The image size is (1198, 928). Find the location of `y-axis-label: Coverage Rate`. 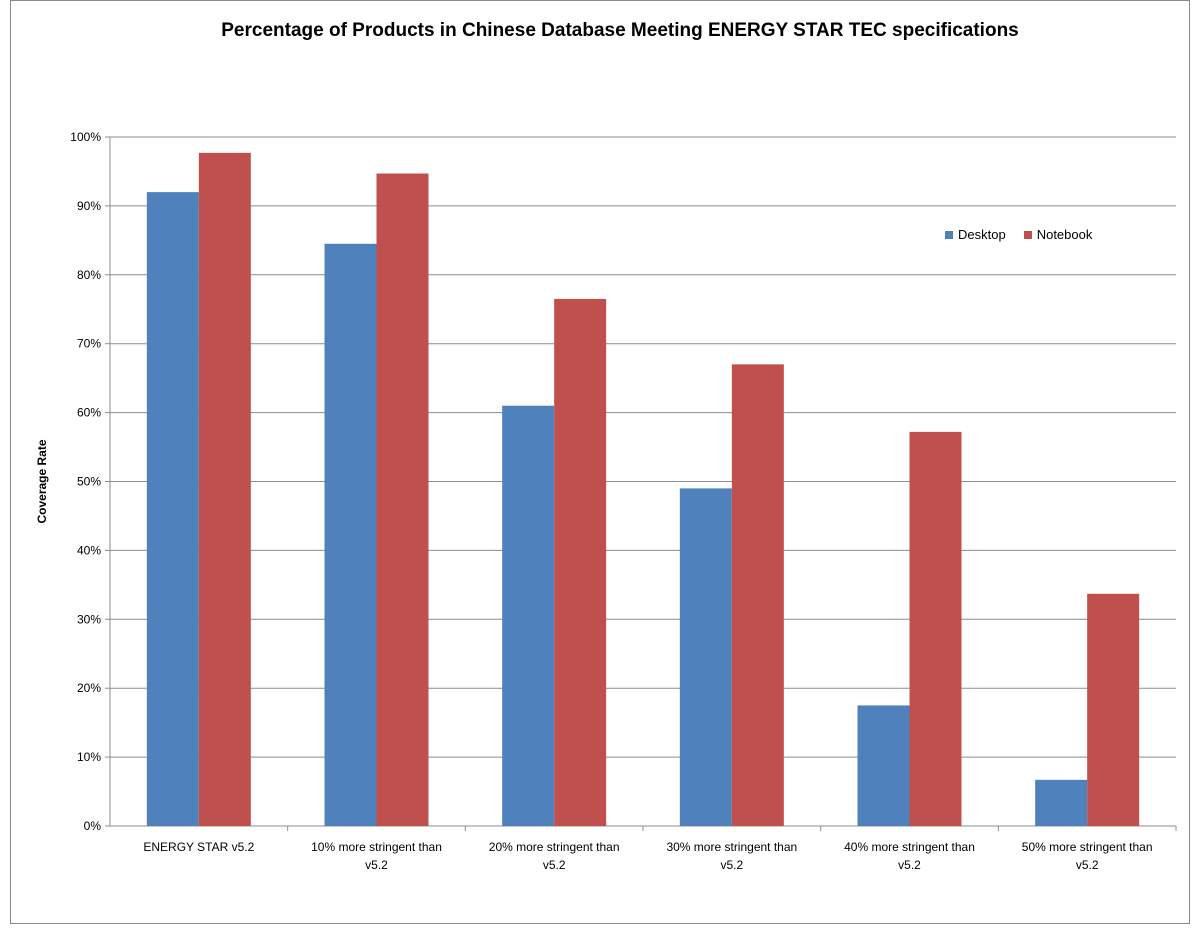

y-axis-label: Coverage Rate is located at coordinates (42, 481).